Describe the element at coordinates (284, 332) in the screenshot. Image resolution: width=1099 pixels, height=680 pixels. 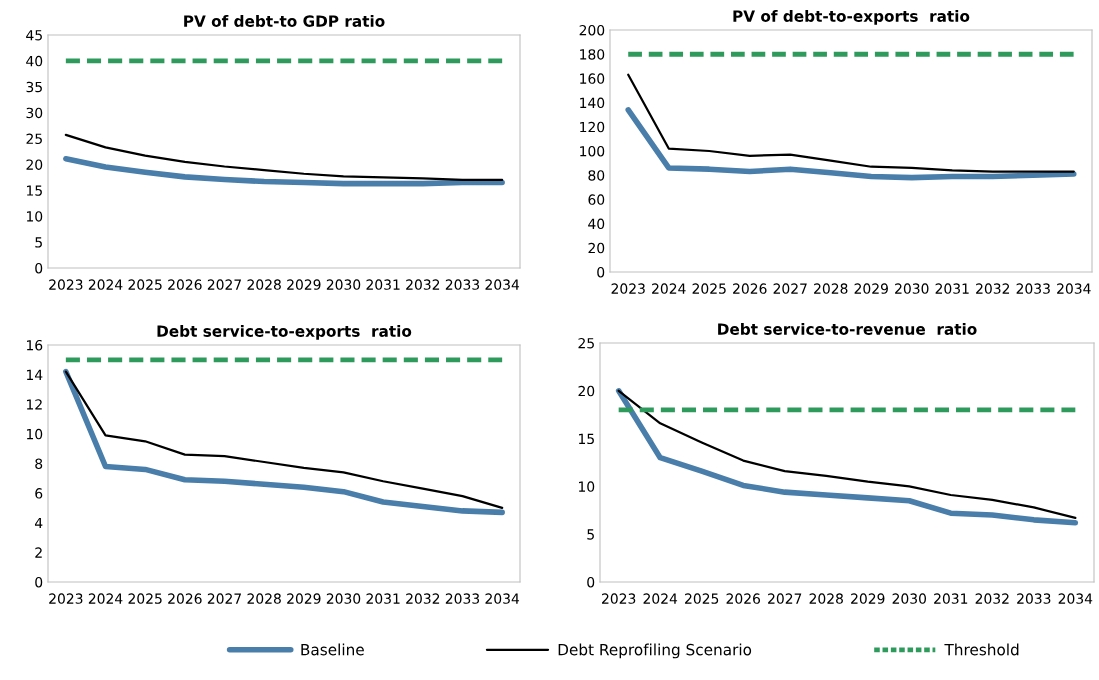
I see `chart-title: Debt service-to-exports ratio` at that location.